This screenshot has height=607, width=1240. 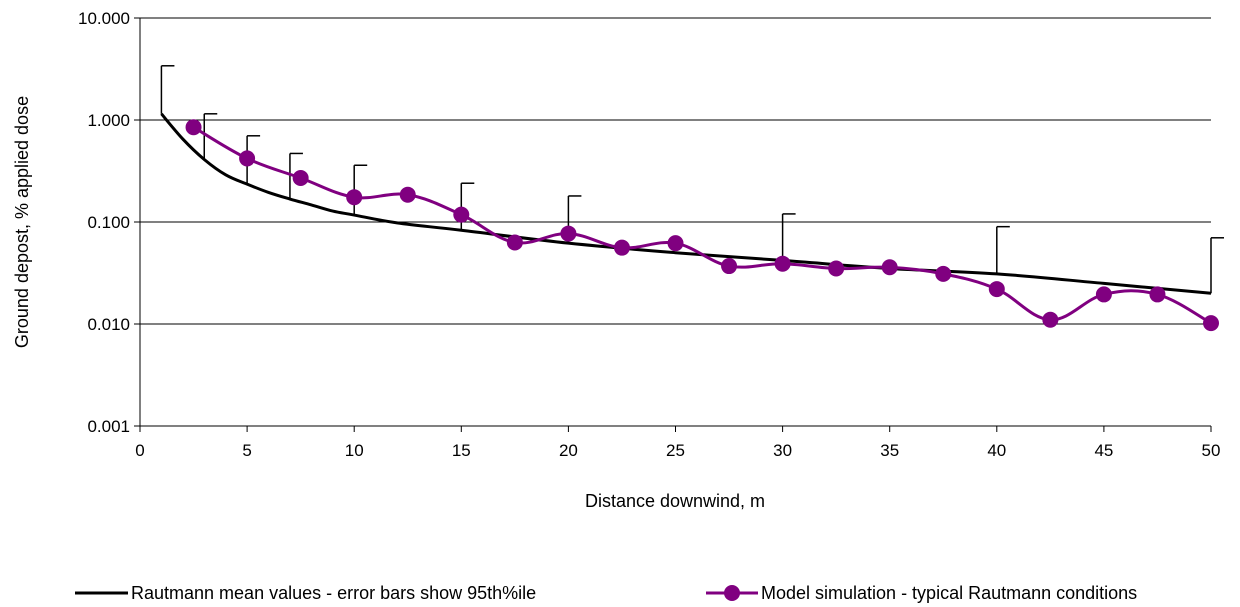 I want to click on x-tick-label: 10, so click(x=354, y=450).